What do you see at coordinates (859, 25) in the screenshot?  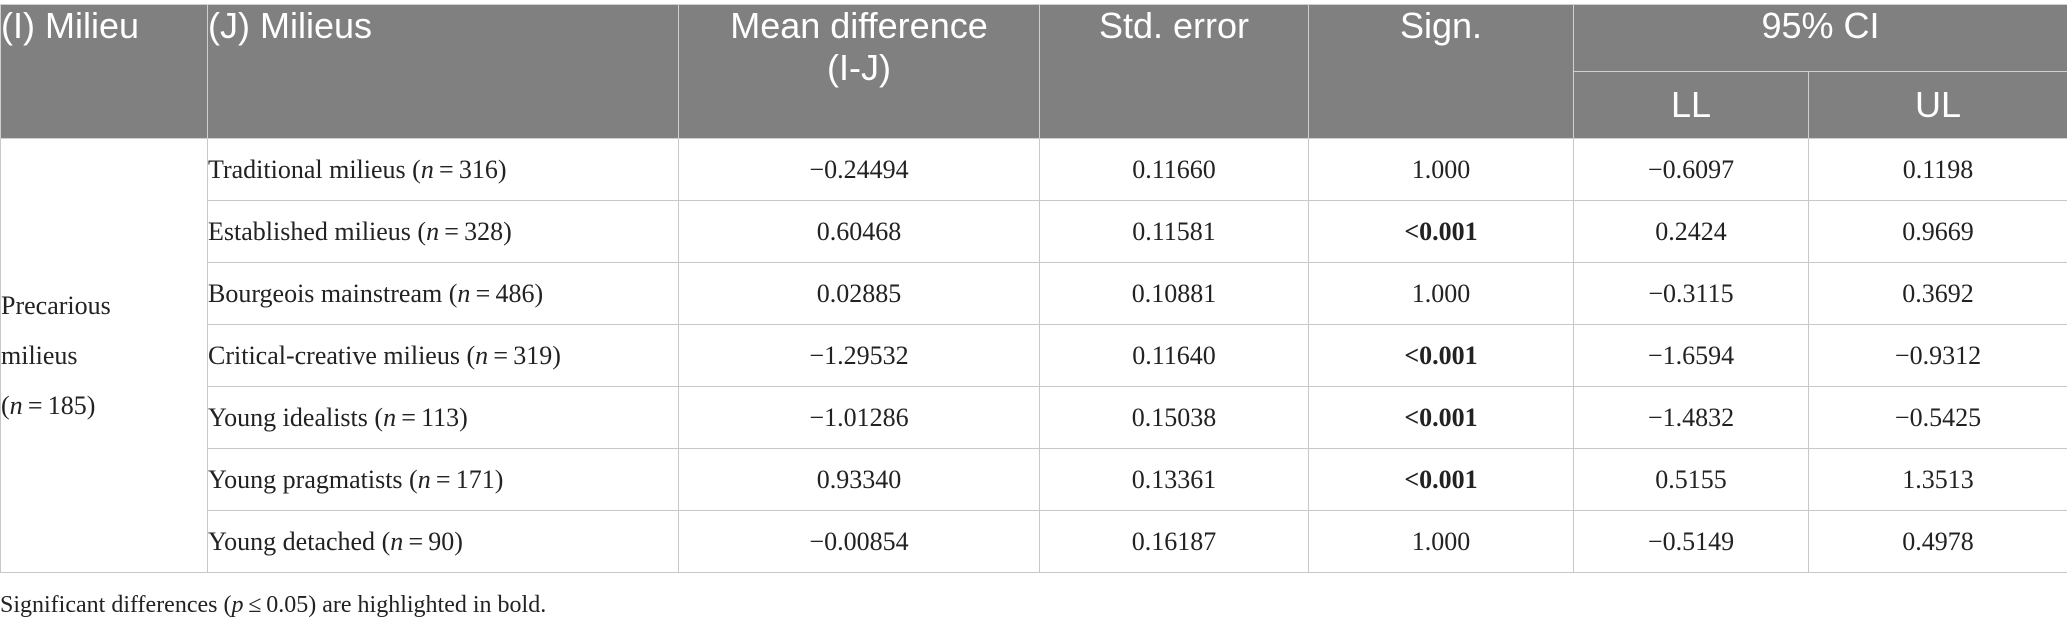 I see `header-mean-line1: Mean difference` at bounding box center [859, 25].